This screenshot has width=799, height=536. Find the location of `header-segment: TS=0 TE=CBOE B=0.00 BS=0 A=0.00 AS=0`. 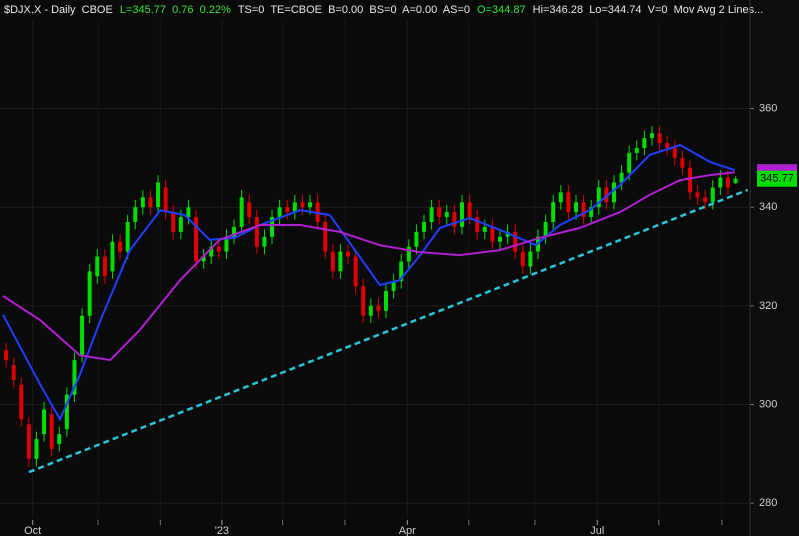

header-segment: TS=0 TE=CBOE B=0.00 BS=0 A=0.00 AS=0 is located at coordinates (354, 10).